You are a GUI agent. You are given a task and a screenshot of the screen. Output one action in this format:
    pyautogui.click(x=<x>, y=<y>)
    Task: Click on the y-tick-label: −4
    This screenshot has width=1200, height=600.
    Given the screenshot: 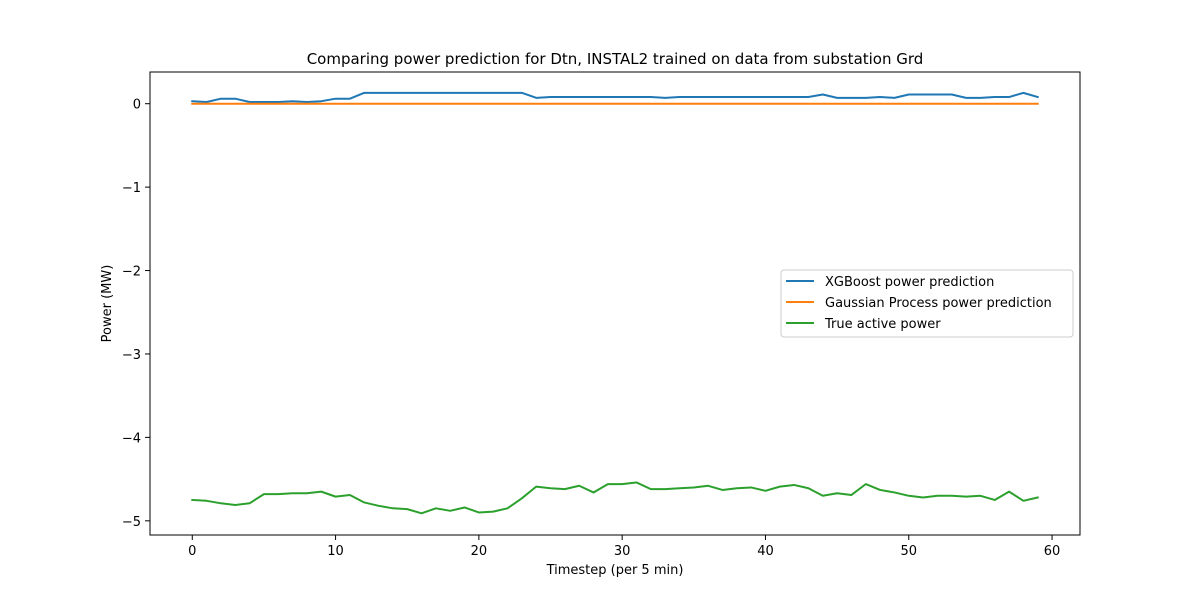 What is the action you would take?
    pyautogui.click(x=131, y=438)
    